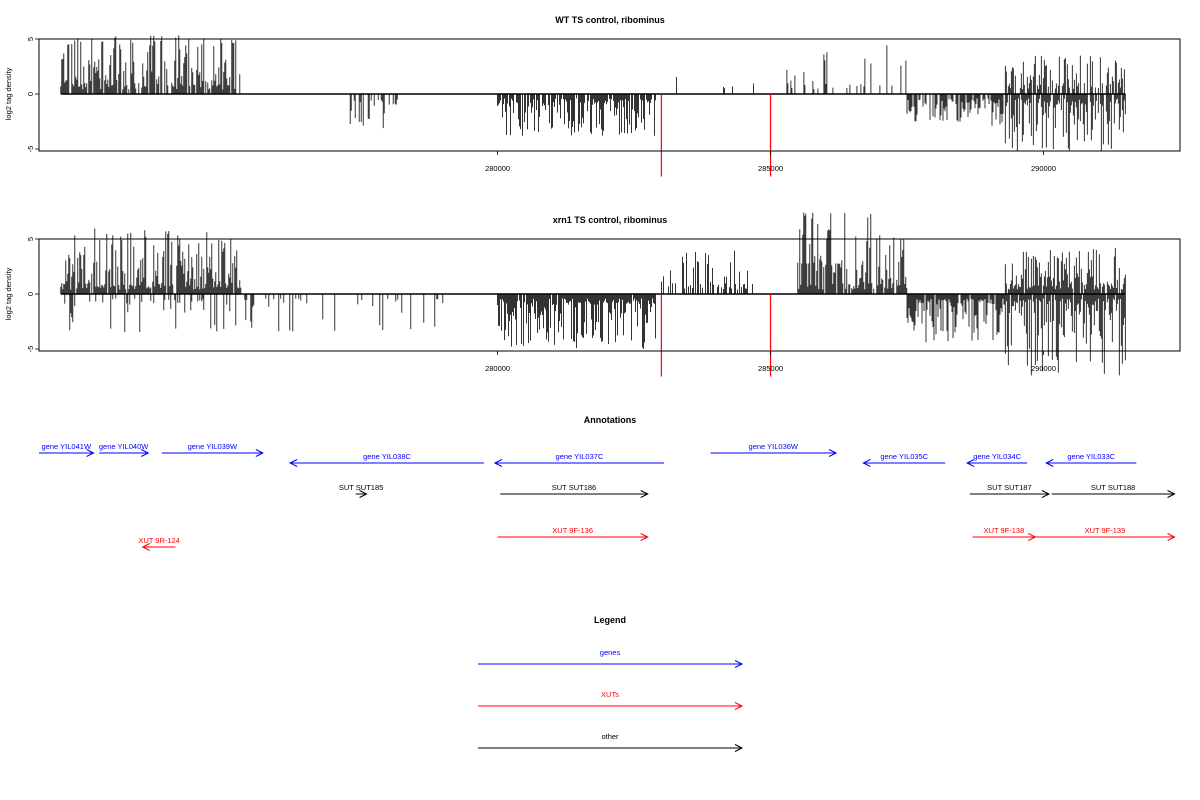 The width and height of the screenshot is (1200, 800). What do you see at coordinates (997, 456) in the screenshot?
I see `feature-label: gene YIL034C` at bounding box center [997, 456].